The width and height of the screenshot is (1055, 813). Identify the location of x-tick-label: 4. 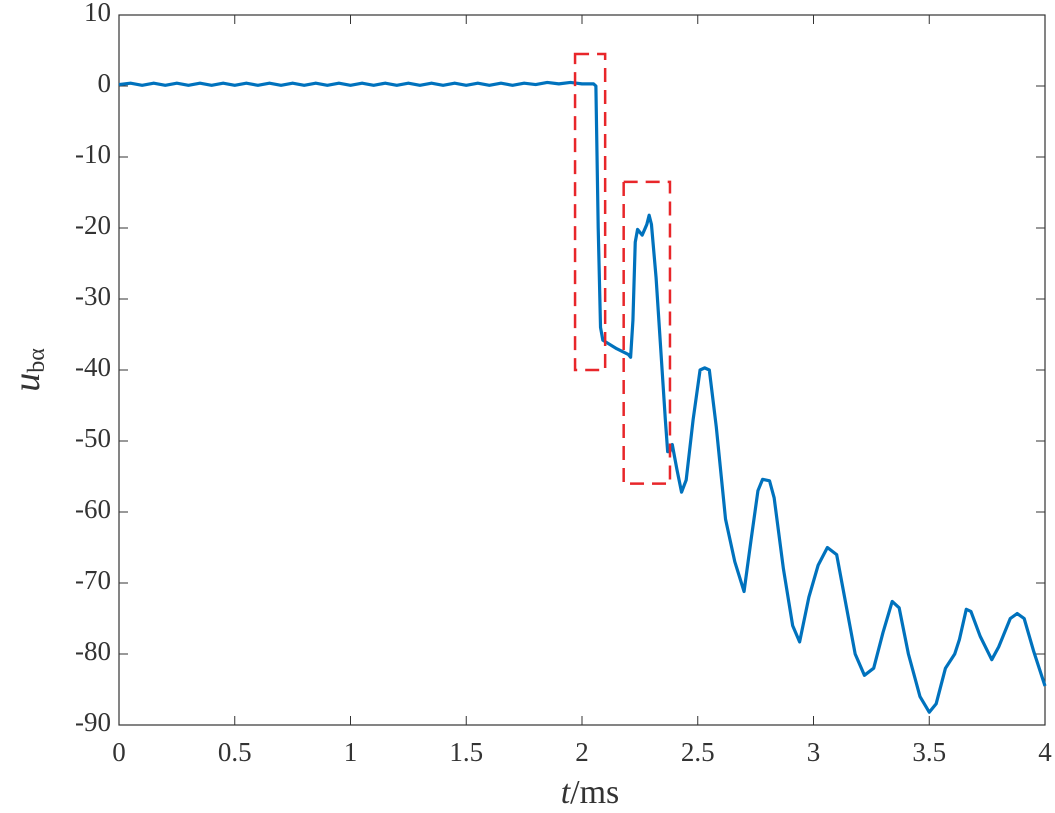
(1045, 752).